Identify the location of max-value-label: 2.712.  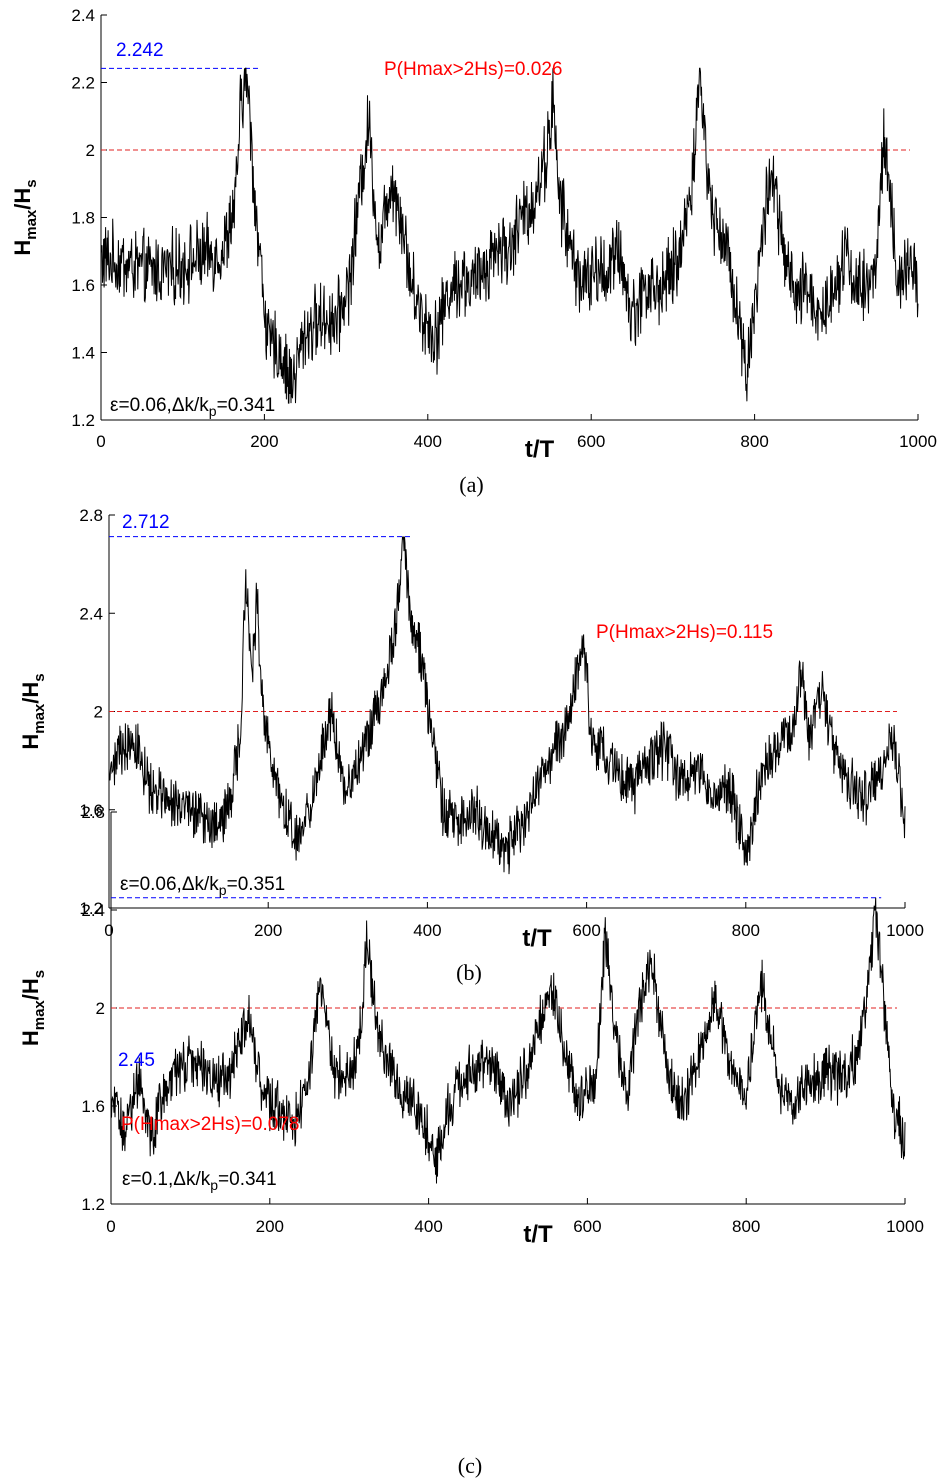
(146, 522).